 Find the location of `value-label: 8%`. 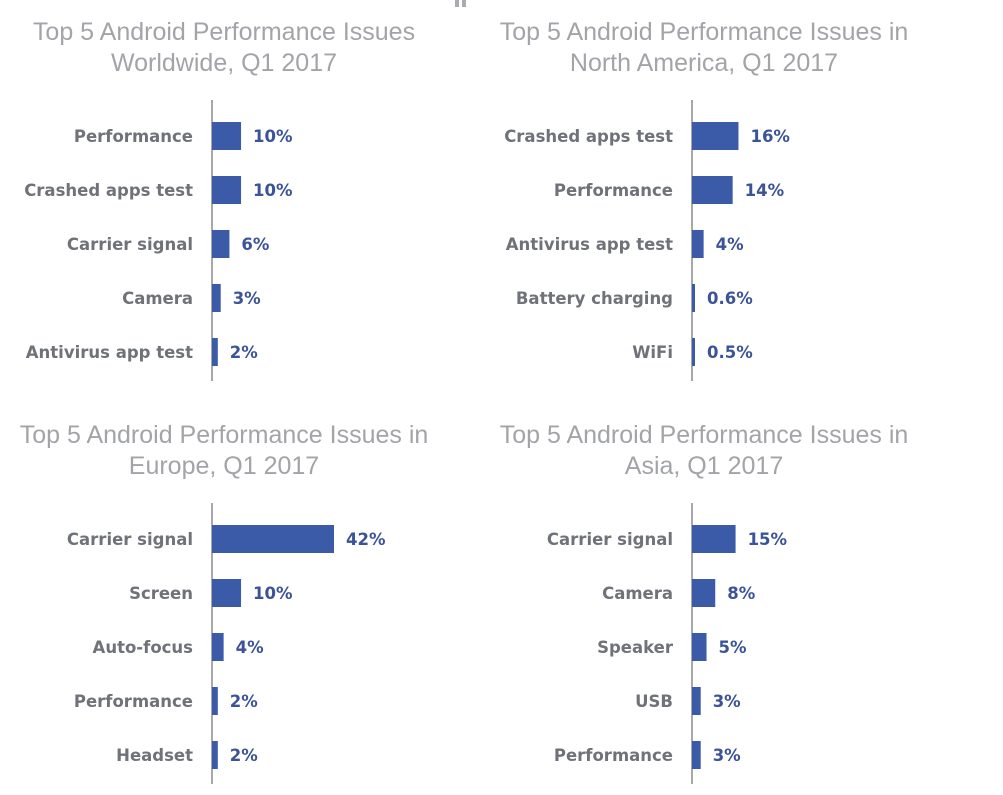

value-label: 8% is located at coordinates (741, 593).